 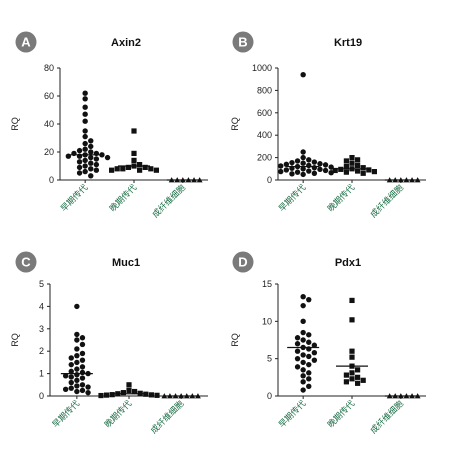 What do you see at coordinates (41, 351) in the screenshot?
I see `y-tick-label: 2` at bounding box center [41, 351].